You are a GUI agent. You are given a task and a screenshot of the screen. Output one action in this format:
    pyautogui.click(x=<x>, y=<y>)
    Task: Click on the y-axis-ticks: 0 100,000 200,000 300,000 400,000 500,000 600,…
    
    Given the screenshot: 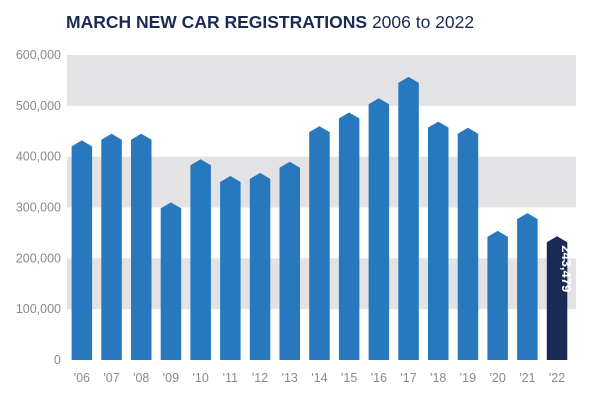 What is the action you would take?
    pyautogui.click(x=38, y=207)
    